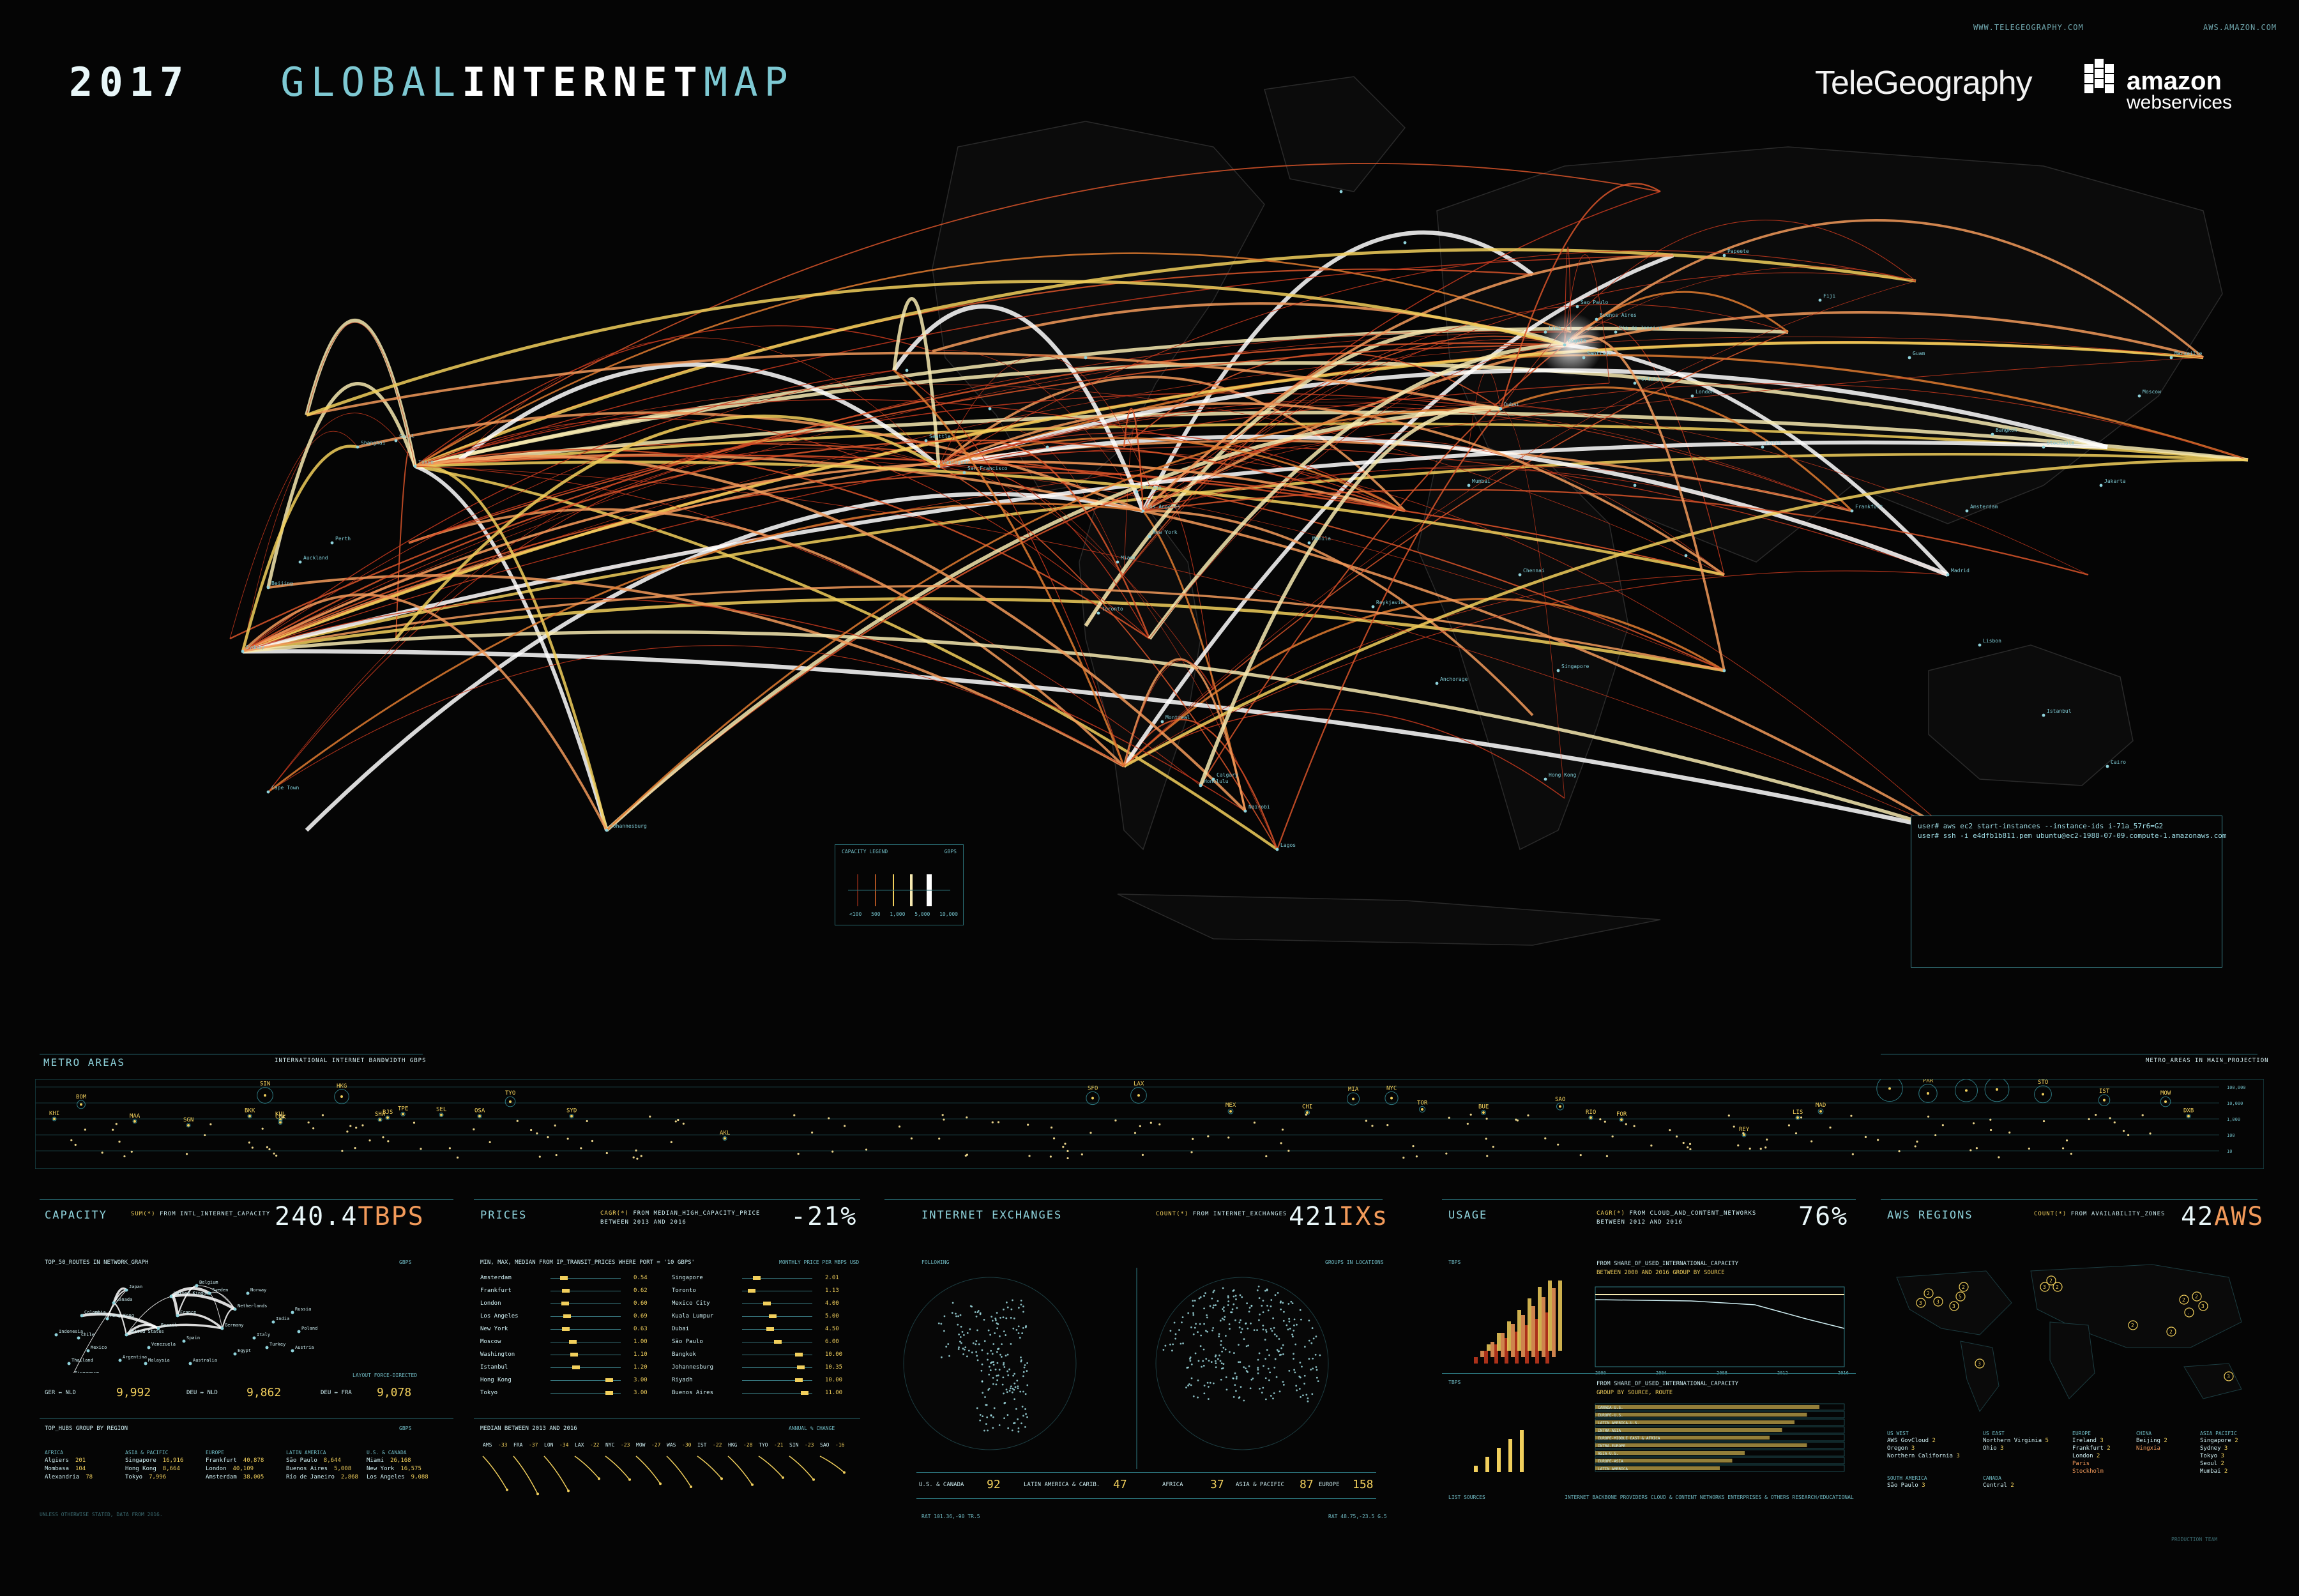 This screenshot has height=1596, width=2299. Describe the element at coordinates (2240, 27) in the screenshot. I see `aws-url: AWS.AMAZON.COM` at that location.